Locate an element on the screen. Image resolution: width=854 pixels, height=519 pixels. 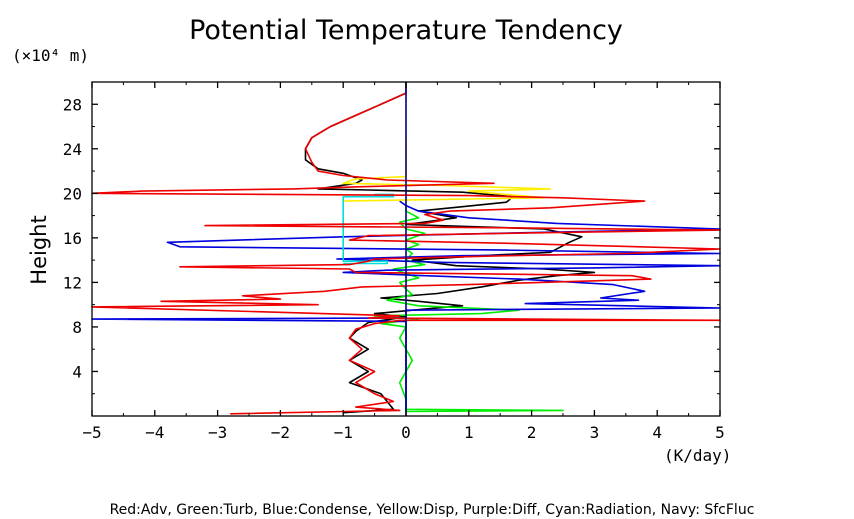
x-tick-label: −1 is located at coordinates (343, 432).